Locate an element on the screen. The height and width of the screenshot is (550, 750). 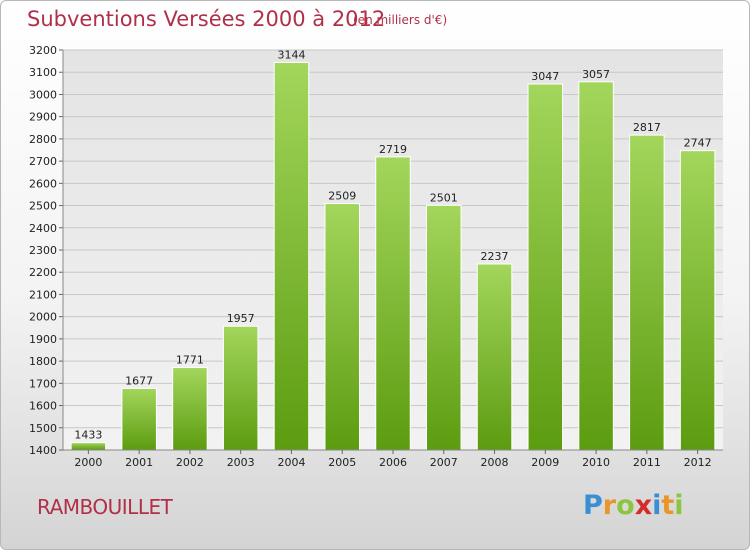
x-tick-label-2001: 2001 is located at coordinates (139, 462).